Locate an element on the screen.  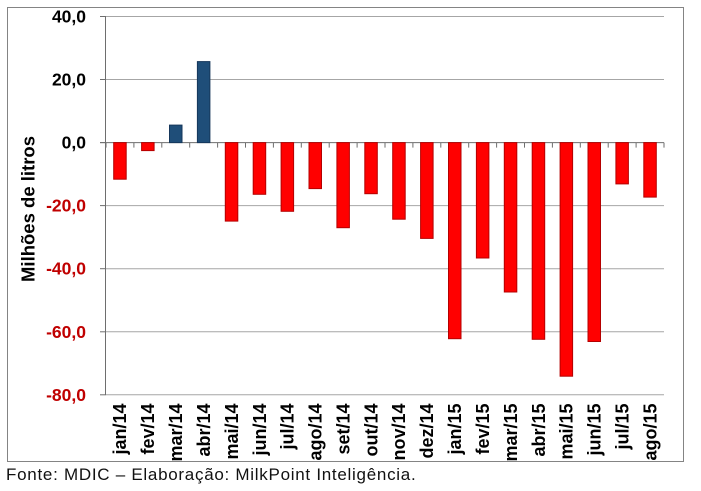
svg-text: fev/15 is located at coordinates (483, 429).